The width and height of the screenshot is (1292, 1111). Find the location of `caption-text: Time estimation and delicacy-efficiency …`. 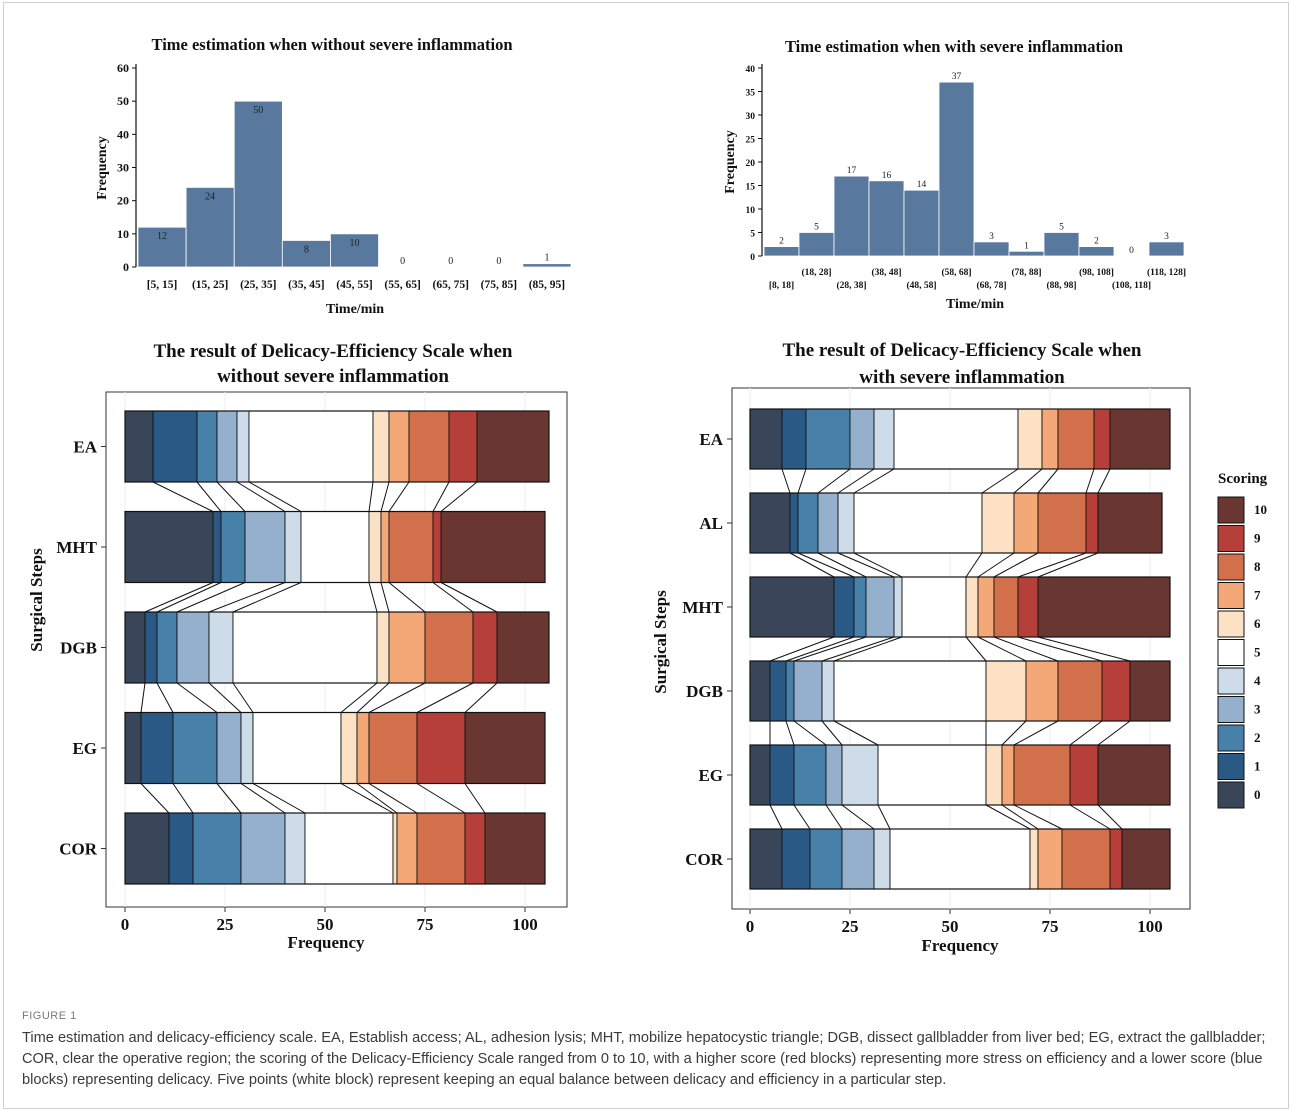

caption-text: Time estimation and delicacy-efficiency … is located at coordinates (644, 1059).